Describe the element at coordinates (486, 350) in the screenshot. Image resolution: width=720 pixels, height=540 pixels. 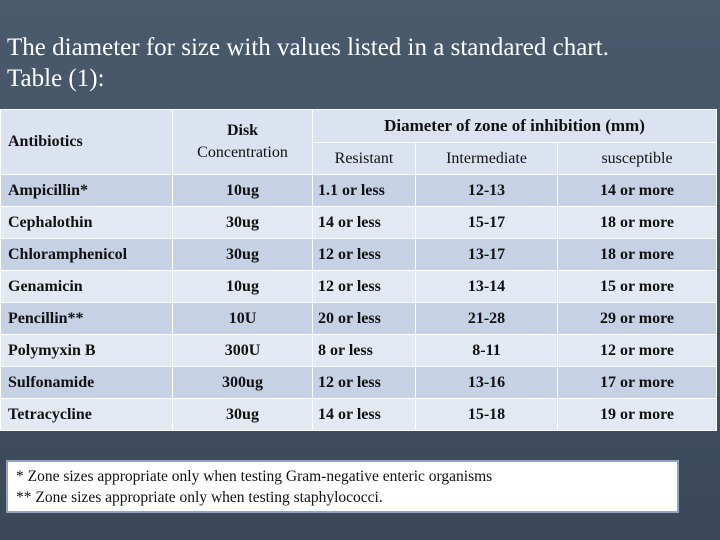
I see `cell-intermediate: 8-11` at that location.